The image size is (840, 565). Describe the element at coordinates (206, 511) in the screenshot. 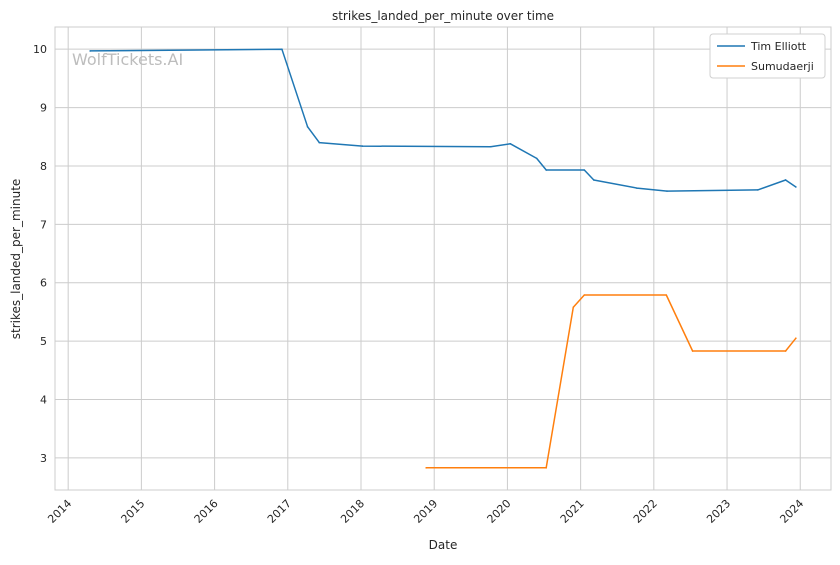

I see `x-tick-label: 2016` at that location.